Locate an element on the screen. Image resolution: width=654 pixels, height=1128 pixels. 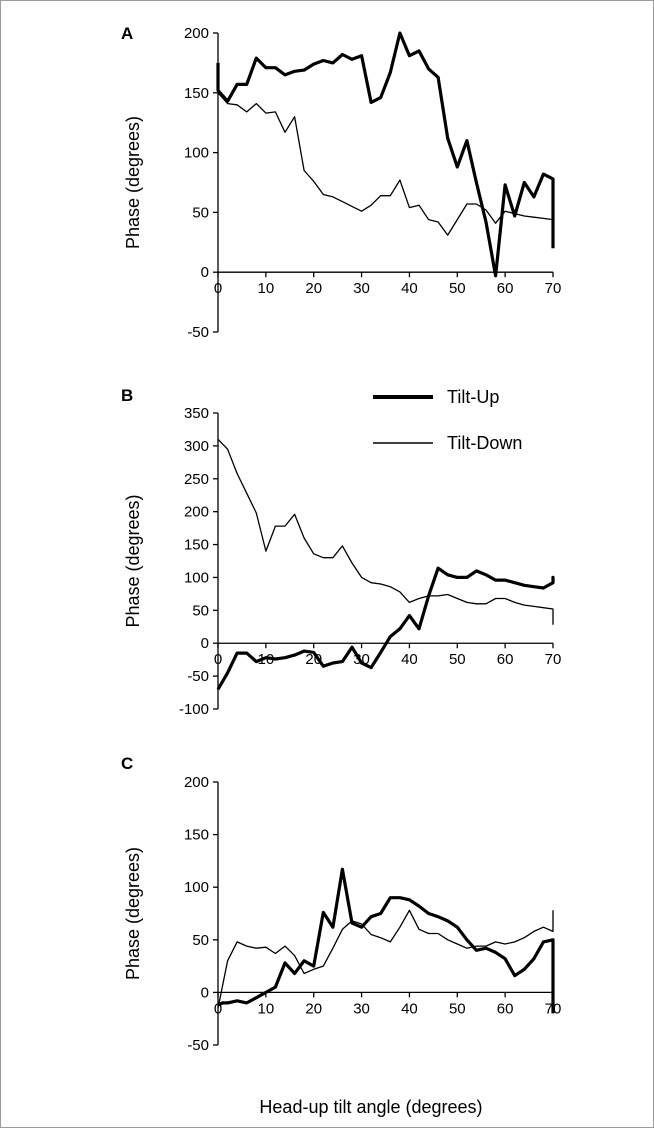
panel-b-y-tick-label: 250 is located at coordinates (196, 479).